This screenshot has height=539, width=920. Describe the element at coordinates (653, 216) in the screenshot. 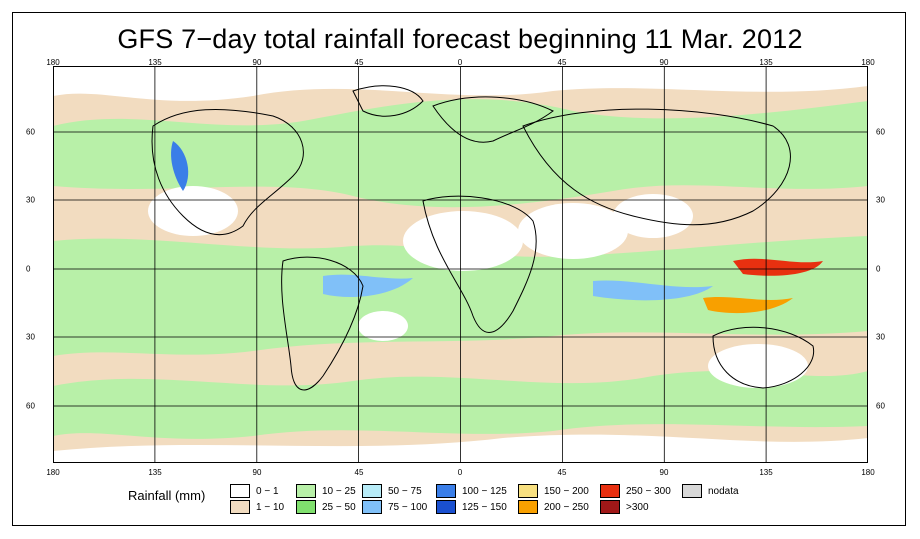

I see `dry-zone-asia` at that location.